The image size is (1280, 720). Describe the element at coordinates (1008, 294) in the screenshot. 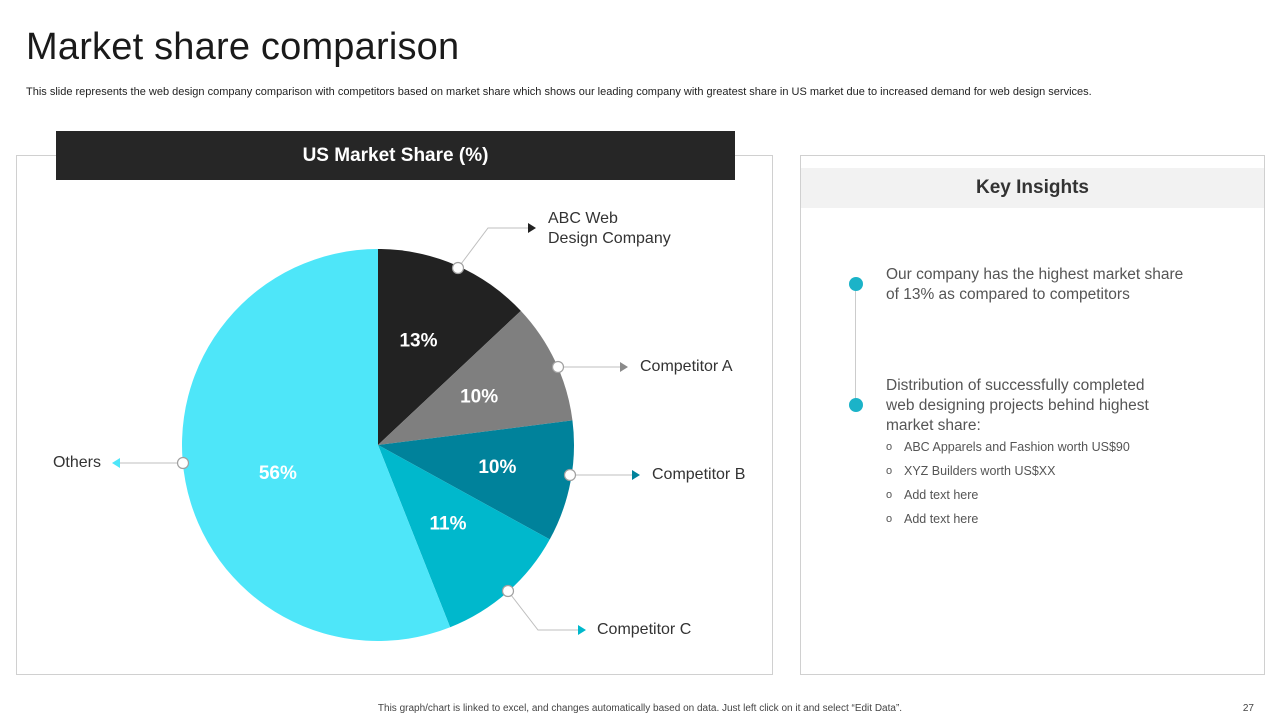

I see `insight-point-1-line: of 13% as compared to competitors` at that location.